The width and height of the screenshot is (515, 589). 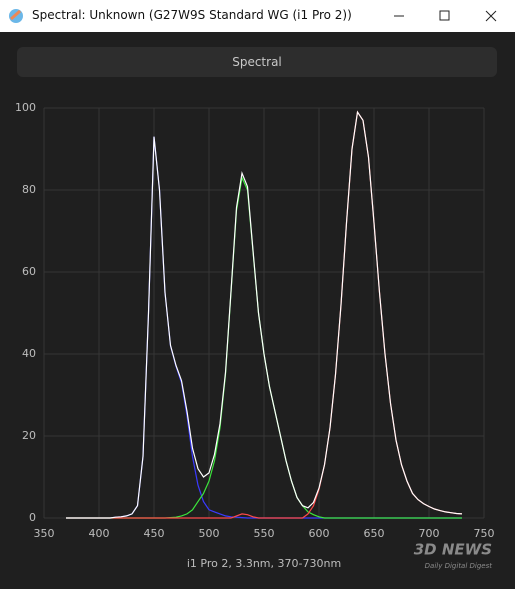 I want to click on spectral-button: Spectral, so click(x=257, y=62).